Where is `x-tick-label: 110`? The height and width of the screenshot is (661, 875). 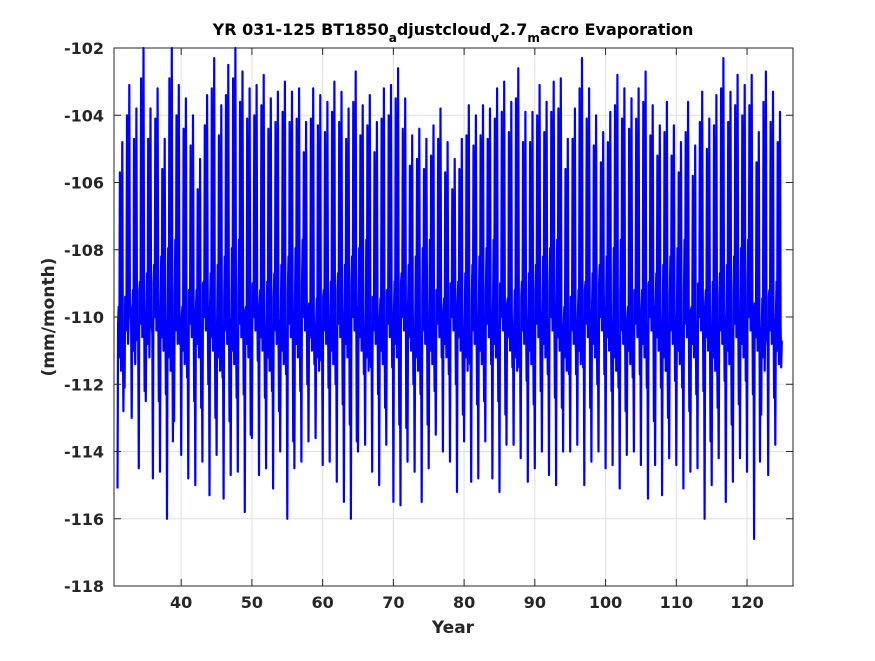
x-tick-label: 110 is located at coordinates (676, 602).